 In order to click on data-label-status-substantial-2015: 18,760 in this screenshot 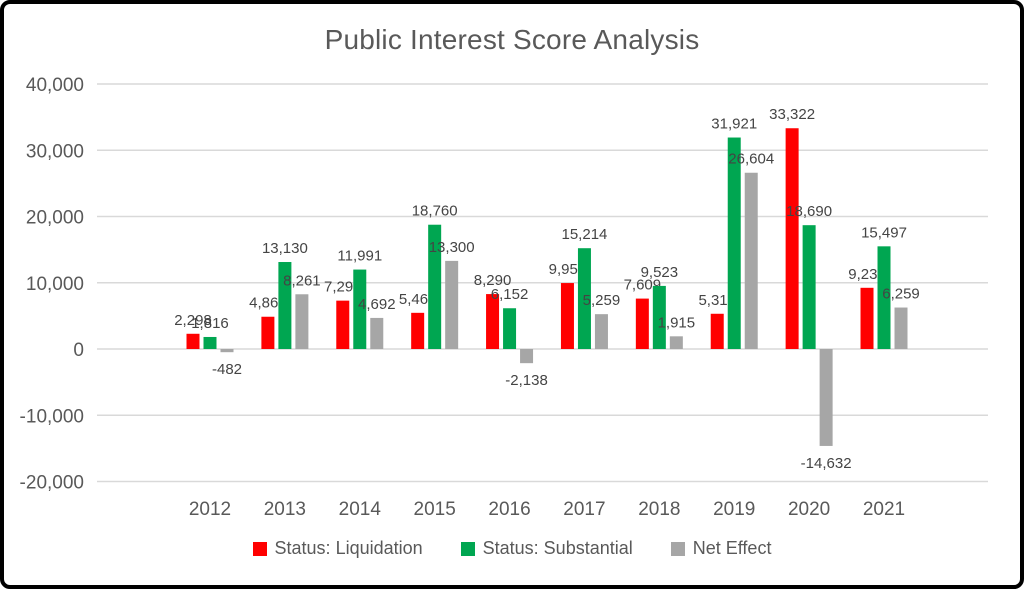, I will do `click(435, 211)`.